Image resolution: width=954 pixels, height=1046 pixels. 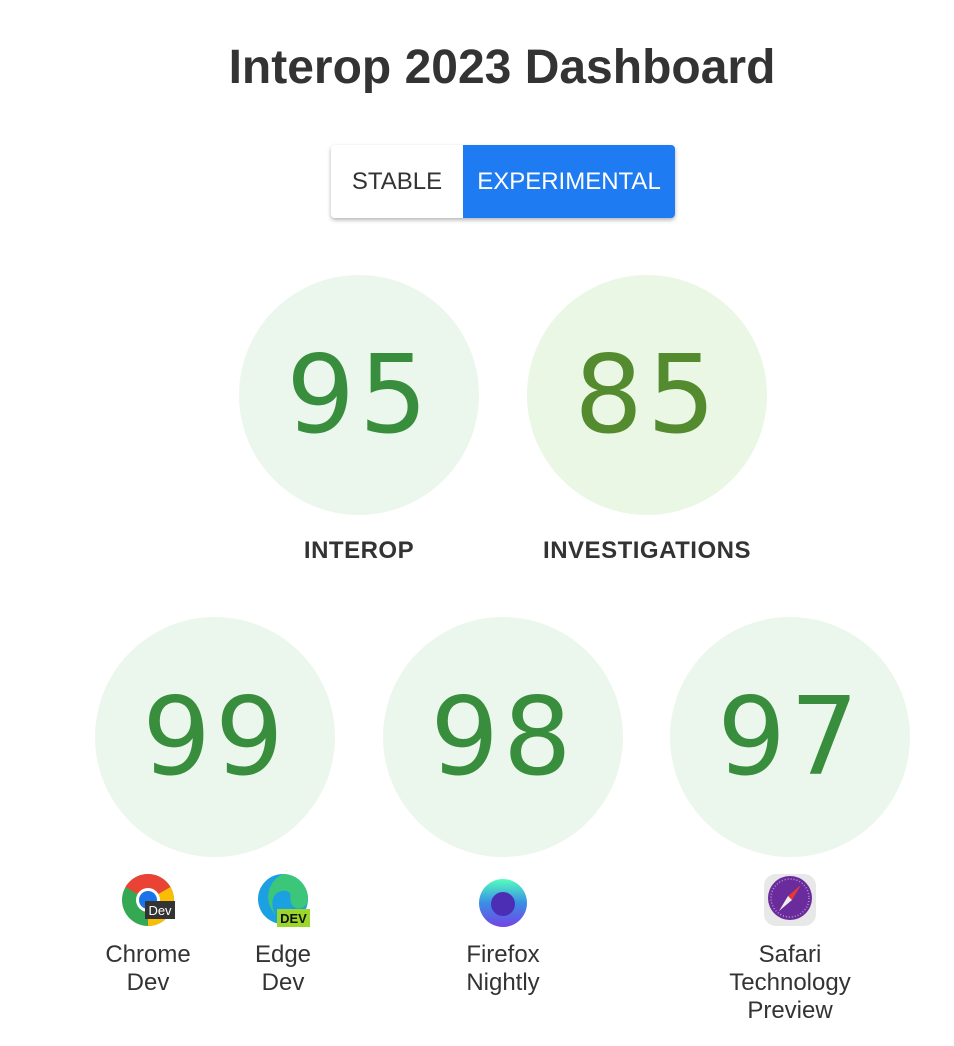 I want to click on svg-text: Dev, so click(x=160, y=910).